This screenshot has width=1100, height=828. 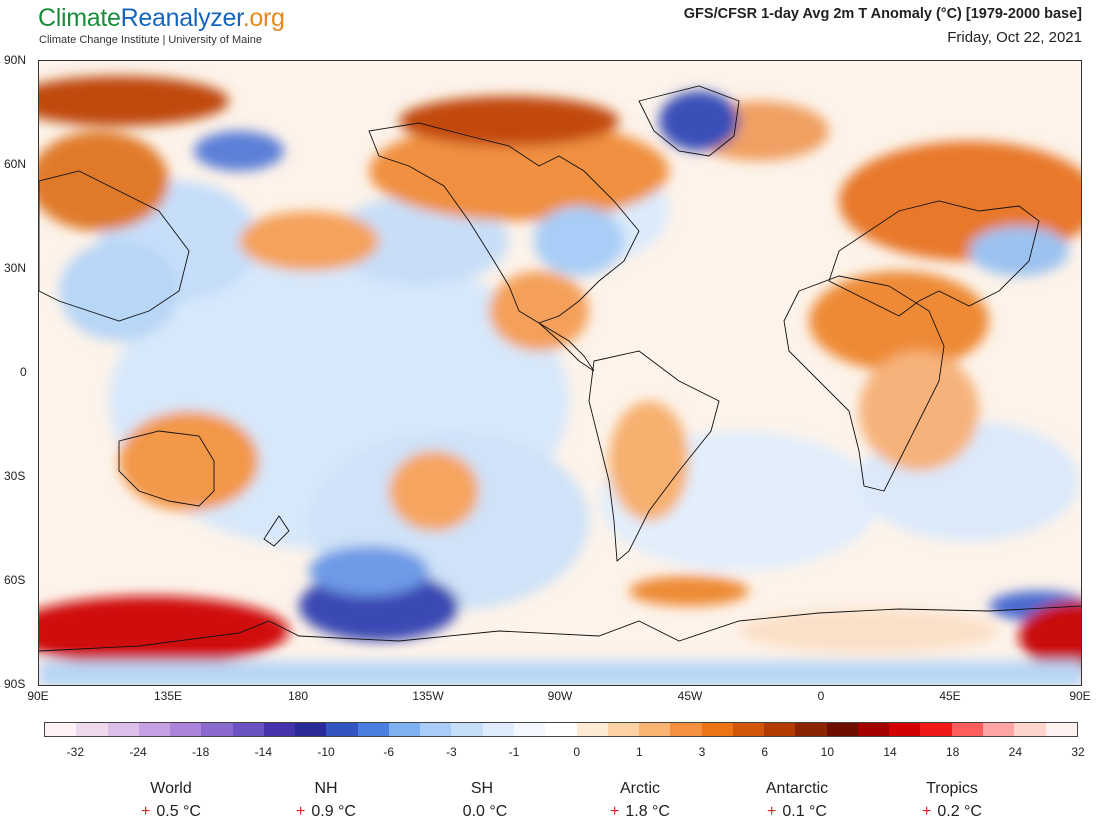 What do you see at coordinates (15, 684) in the screenshot?
I see `lat-label: 90S` at bounding box center [15, 684].